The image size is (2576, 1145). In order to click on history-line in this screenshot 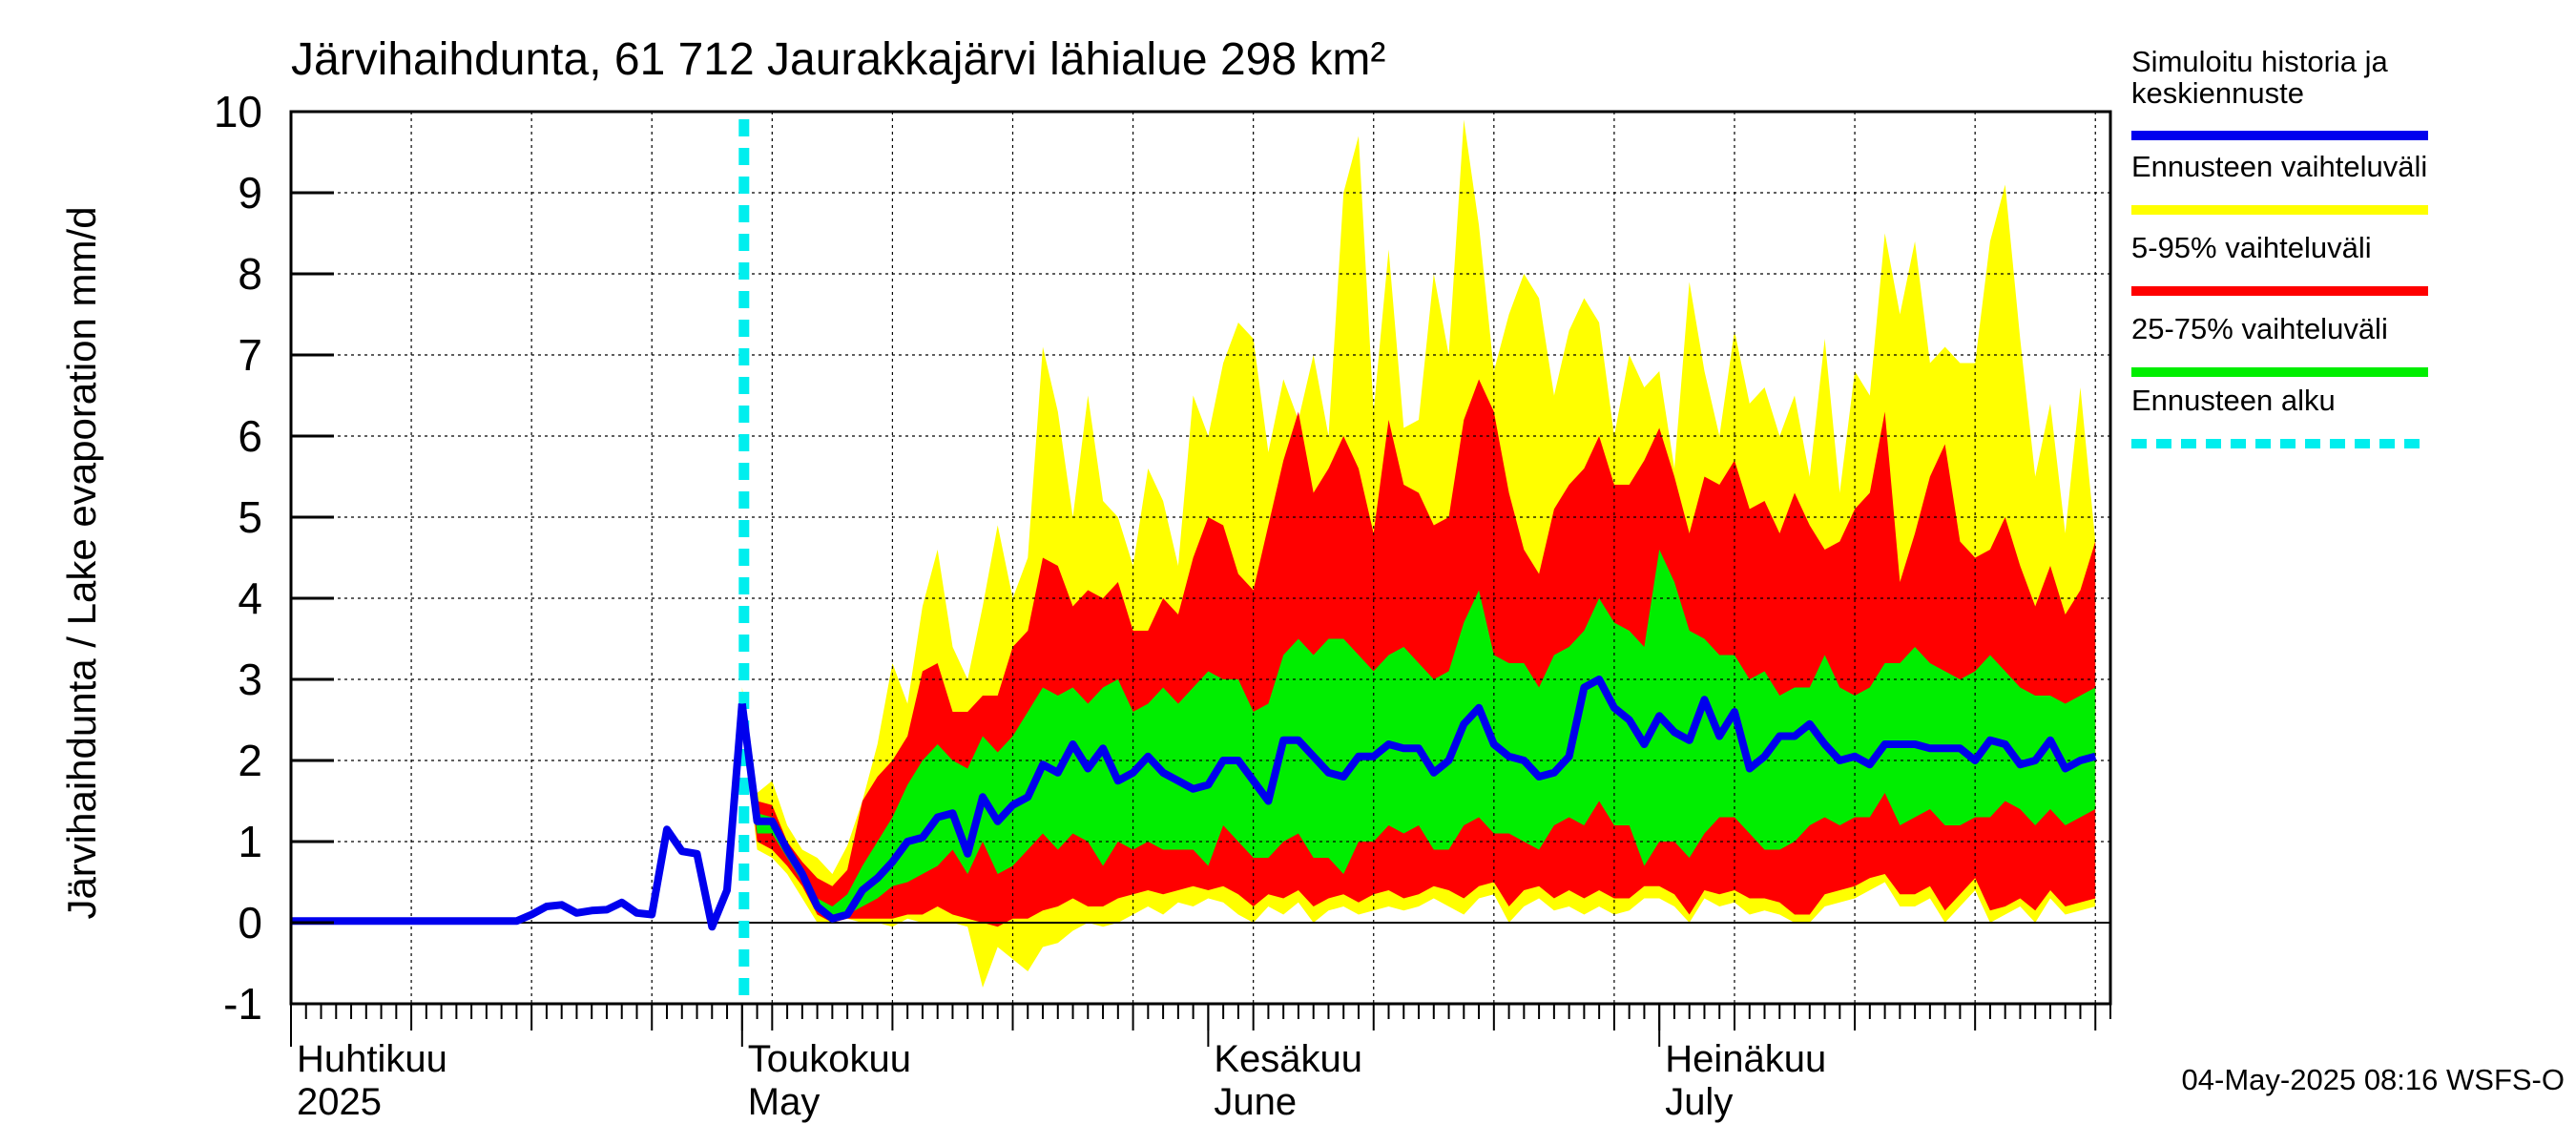, I will do `click(518, 817)`.